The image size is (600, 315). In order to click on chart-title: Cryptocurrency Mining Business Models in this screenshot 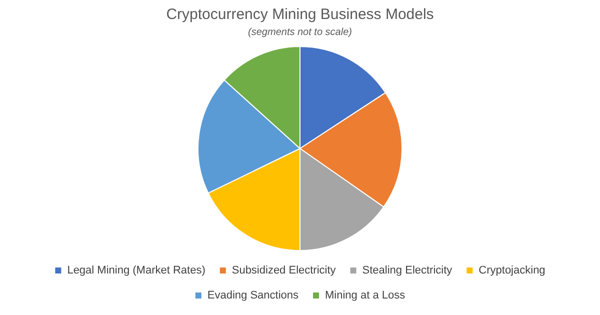, I will do `click(300, 15)`.